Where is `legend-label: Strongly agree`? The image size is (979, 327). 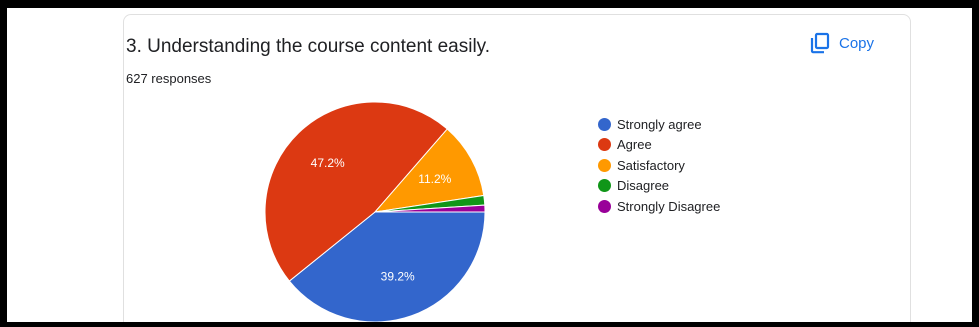 legend-label: Strongly agree is located at coordinates (659, 124).